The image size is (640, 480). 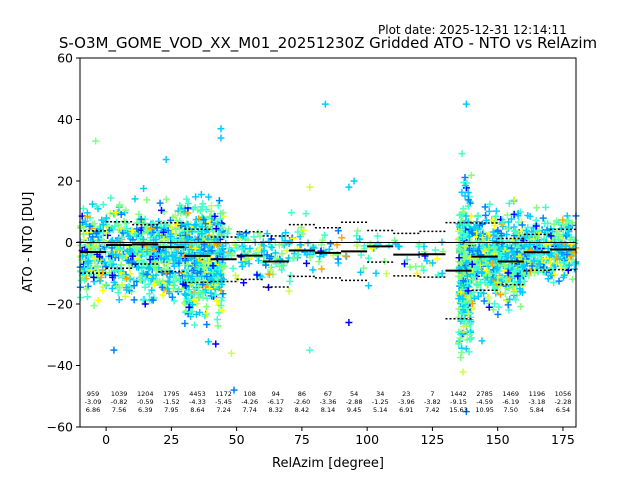 I want to click on bin-std-label: 6.39, so click(x=145, y=410).